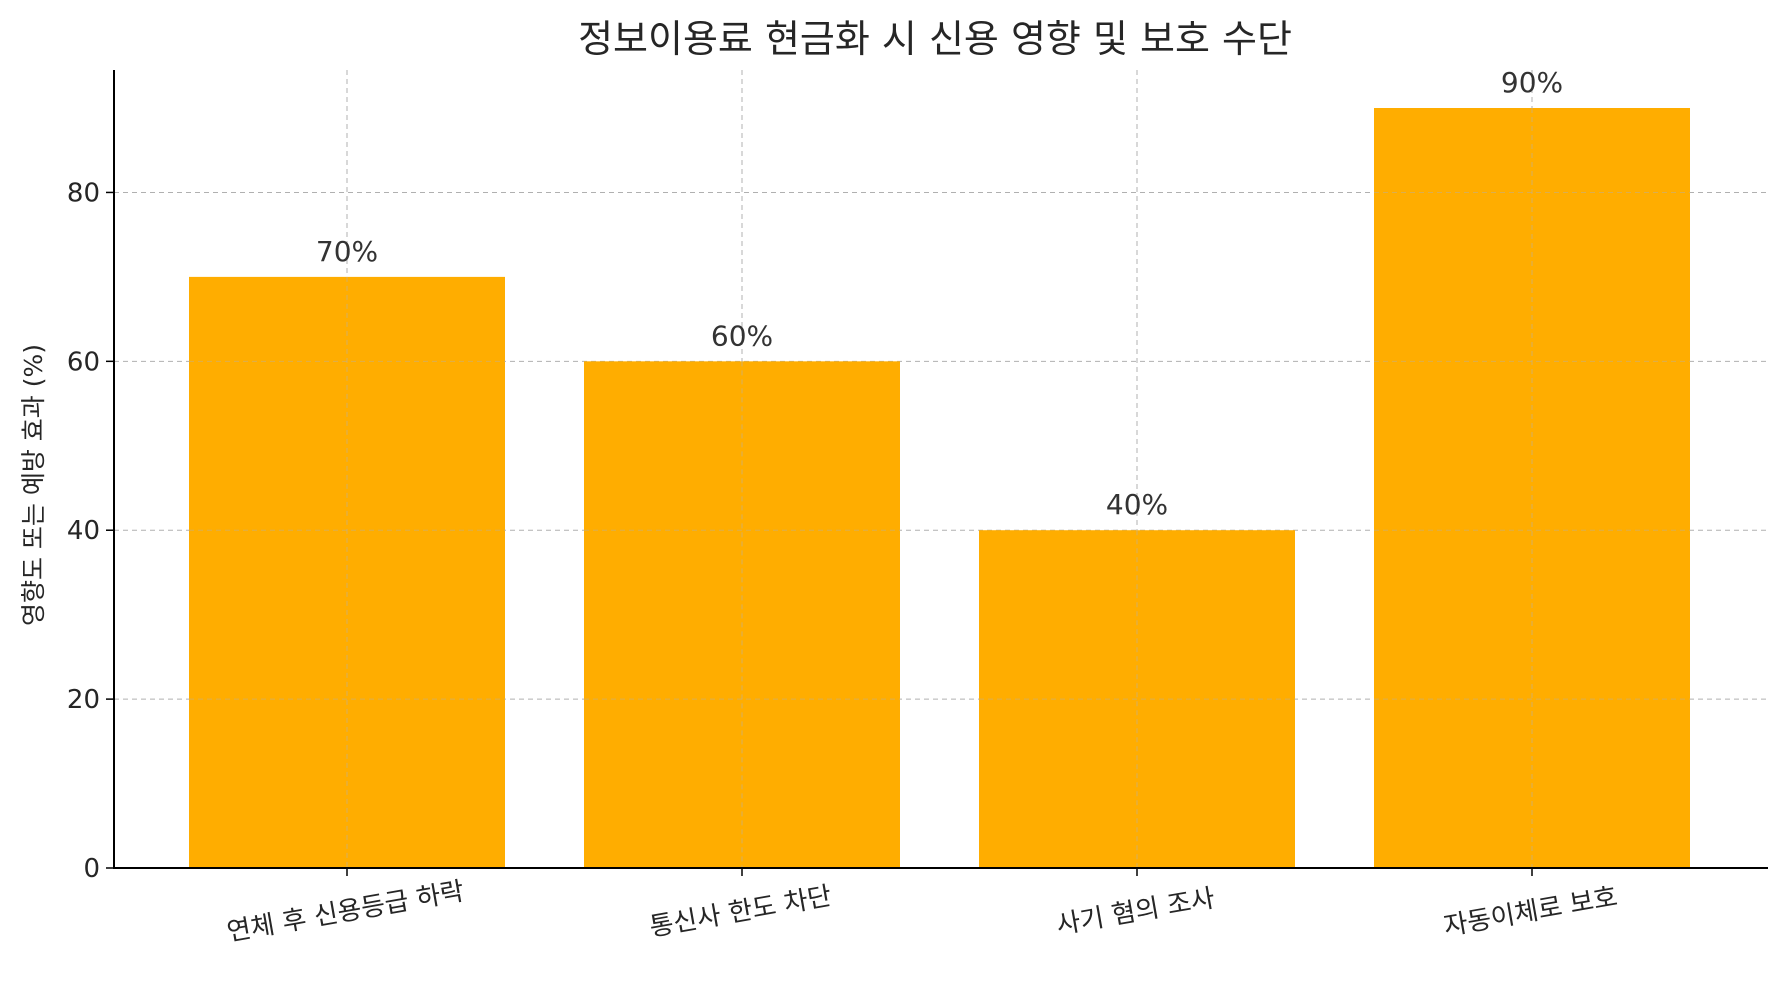 The width and height of the screenshot is (1779, 984). What do you see at coordinates (740, 912) in the screenshot?
I see `x-tick-label: 통신사 한도 차단` at bounding box center [740, 912].